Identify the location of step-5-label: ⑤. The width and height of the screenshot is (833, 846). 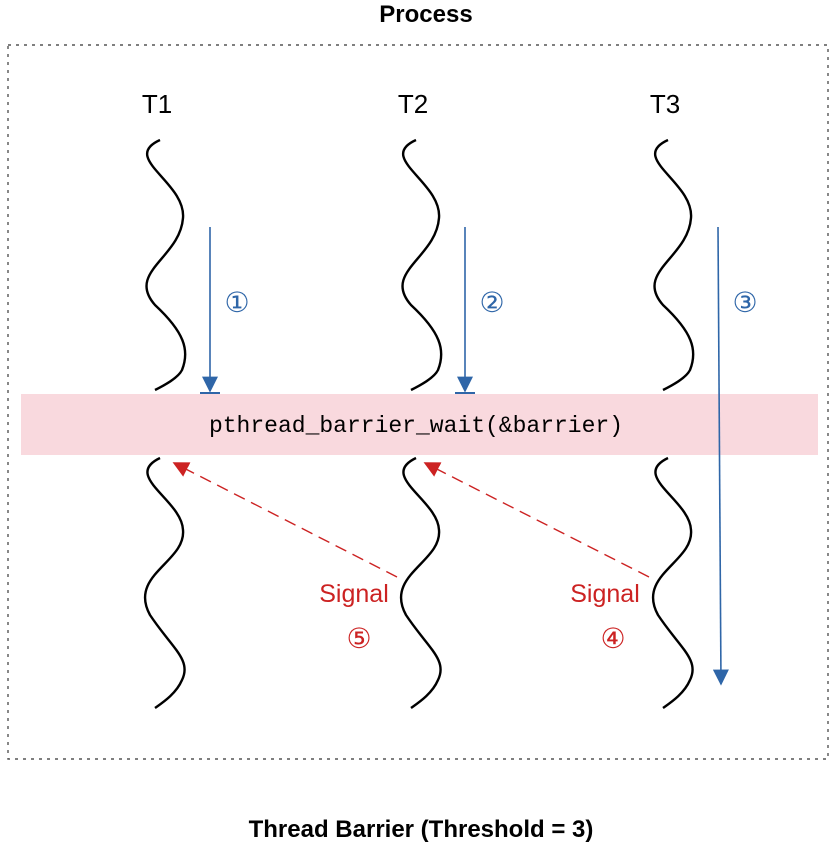
(358, 638).